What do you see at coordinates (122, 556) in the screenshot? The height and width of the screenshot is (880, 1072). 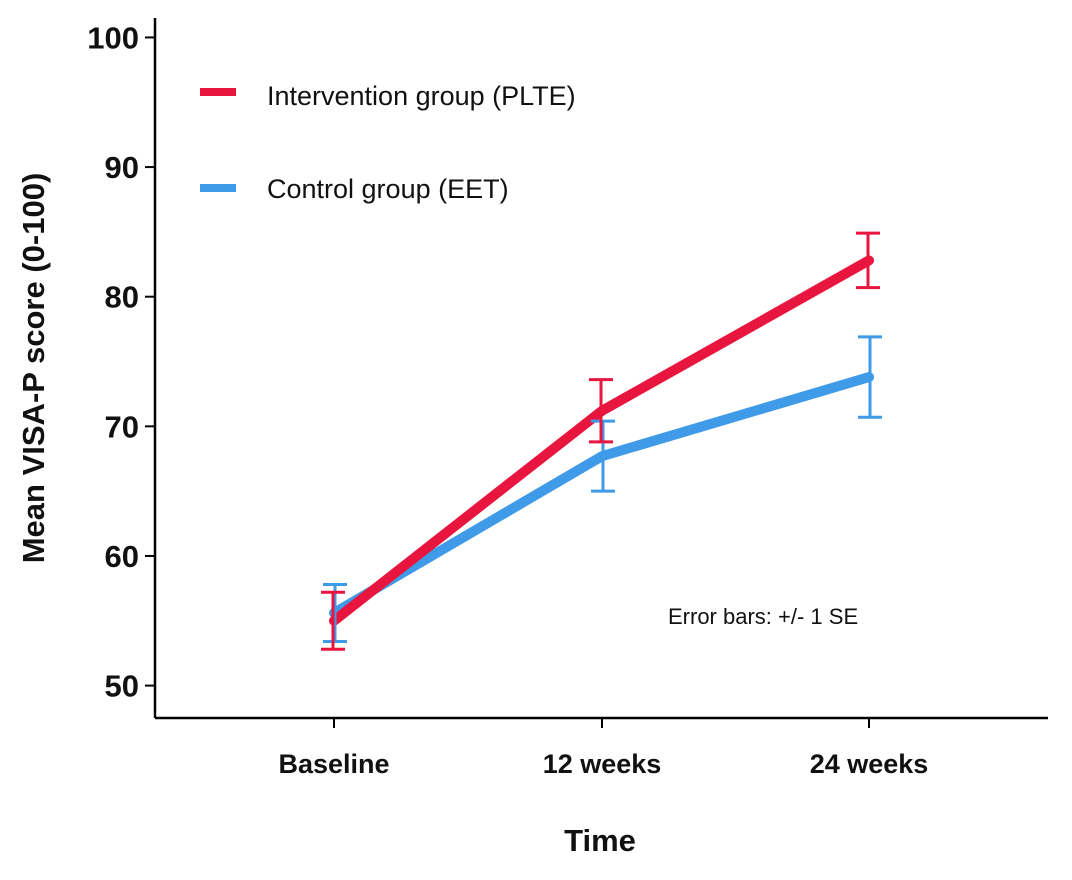 I see `y-tick-label: 60` at bounding box center [122, 556].